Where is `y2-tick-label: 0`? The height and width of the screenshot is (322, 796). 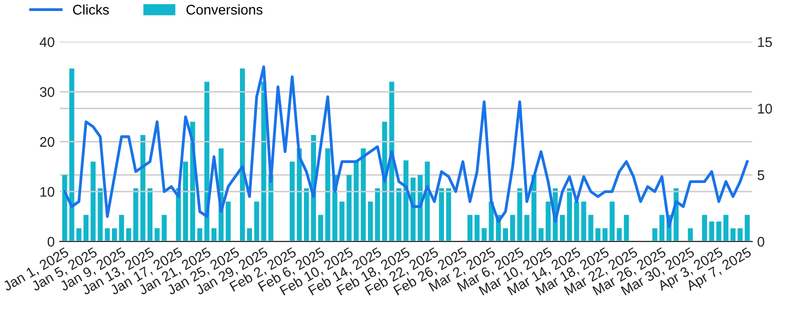 y2-tick-label: 0 is located at coordinates (761, 241).